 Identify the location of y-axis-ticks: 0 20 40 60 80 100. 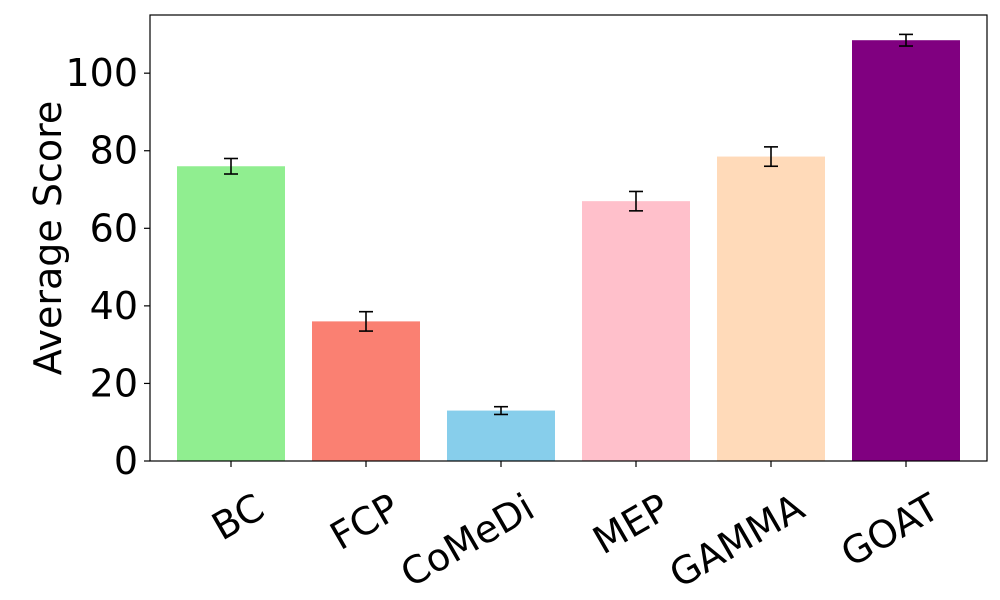
(107, 267).